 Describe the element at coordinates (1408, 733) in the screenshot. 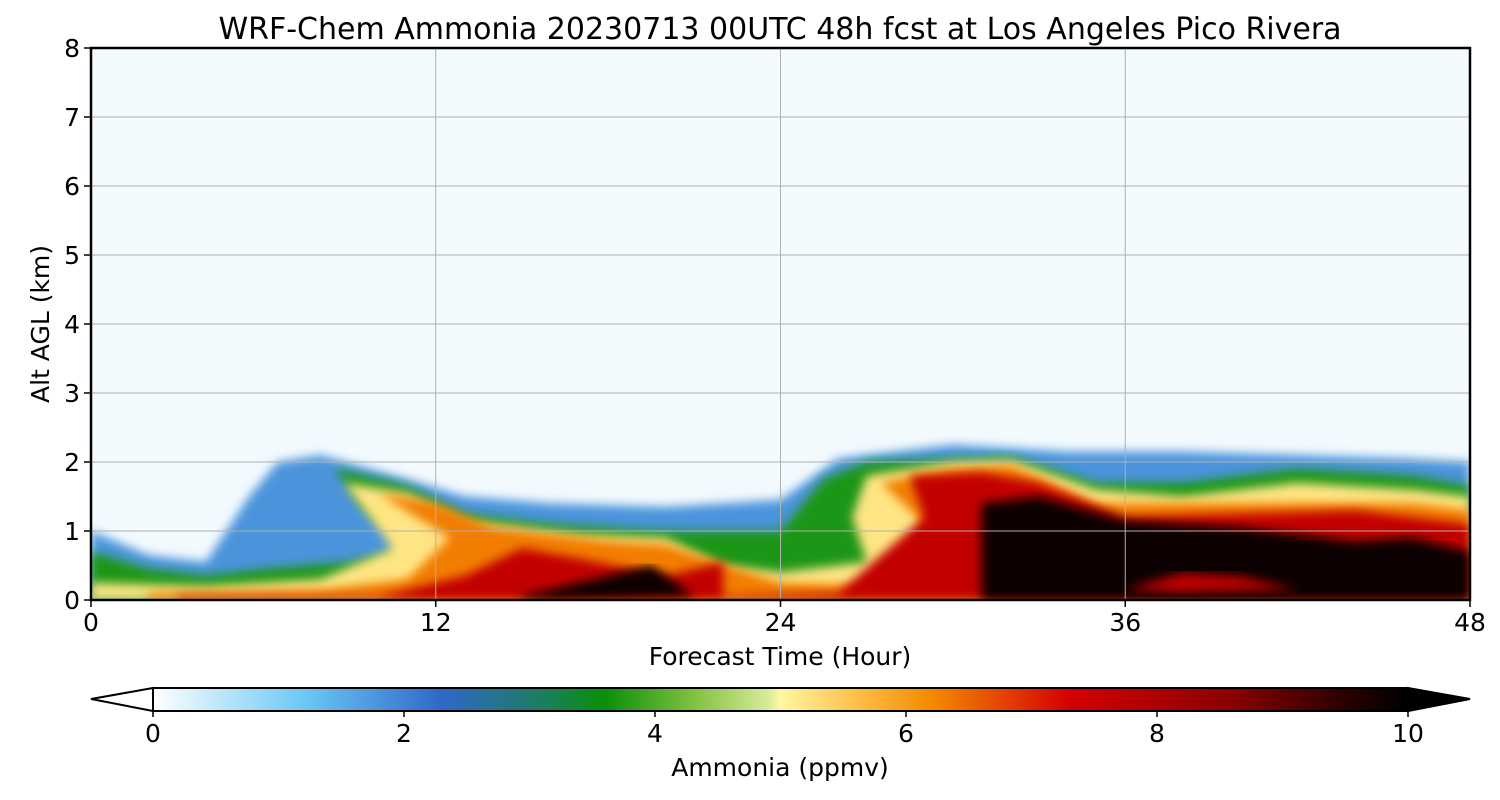

I see `colorbar-tick-label: 10` at that location.